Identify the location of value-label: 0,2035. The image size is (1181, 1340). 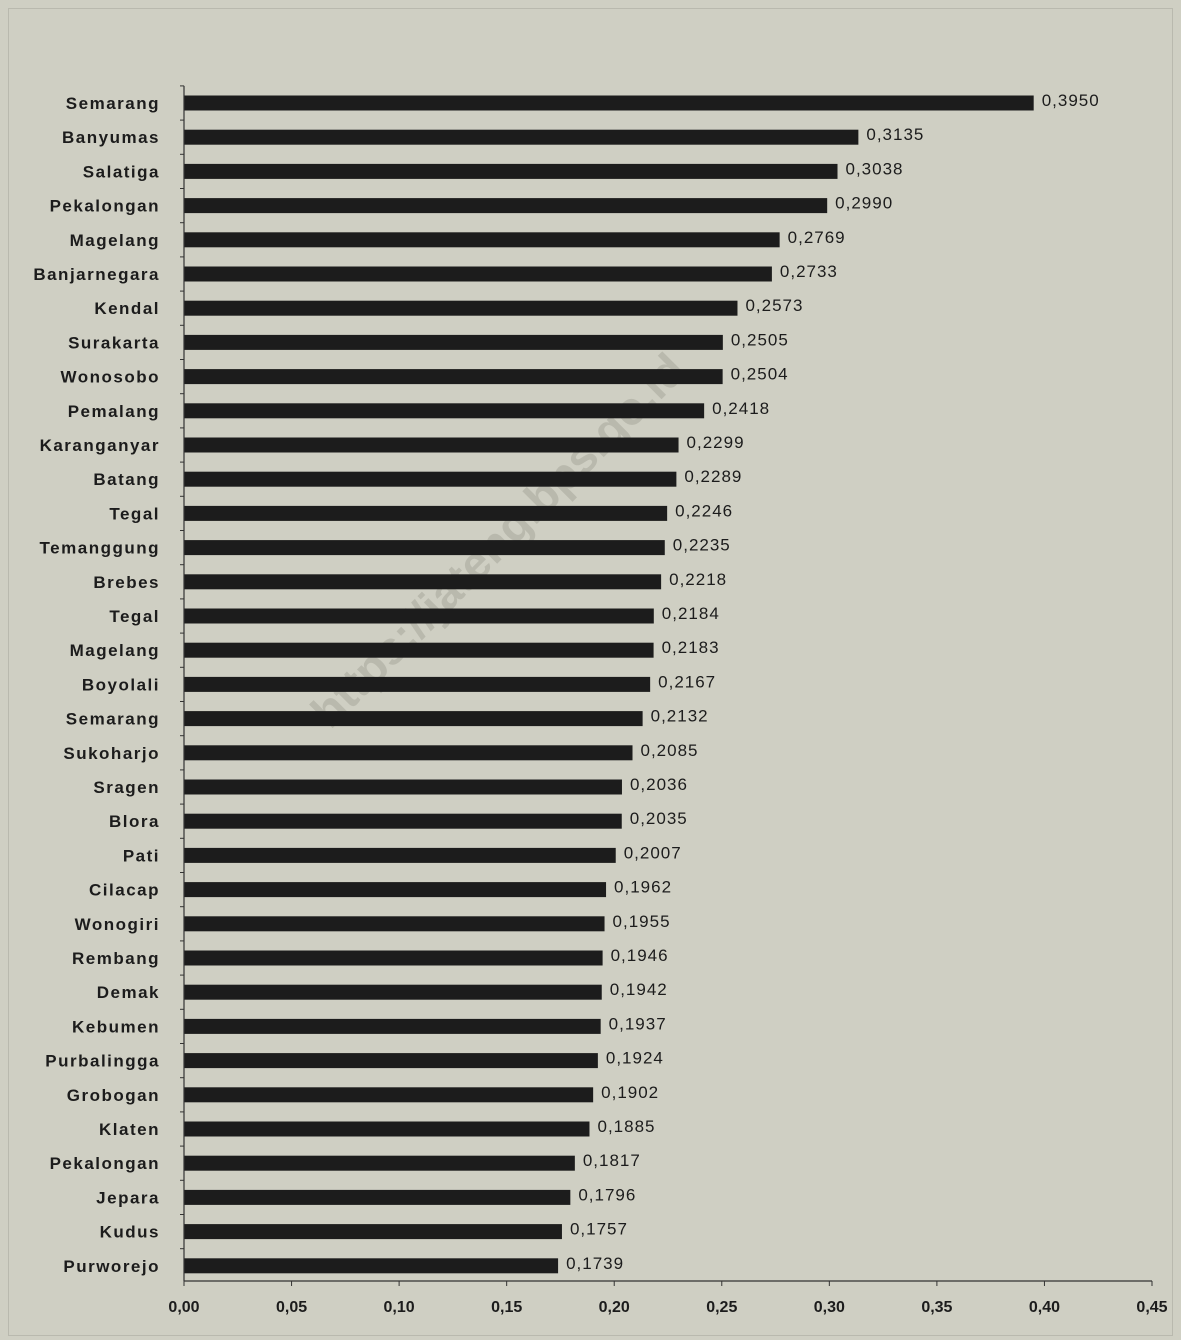
(659, 818).